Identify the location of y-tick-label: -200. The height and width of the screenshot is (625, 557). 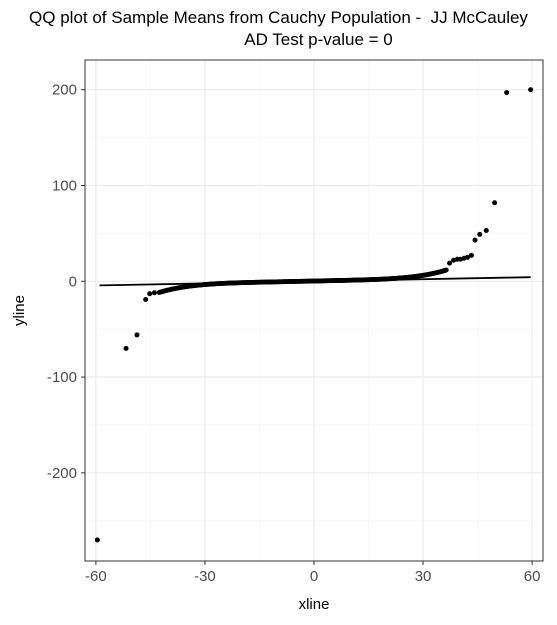
(62, 473).